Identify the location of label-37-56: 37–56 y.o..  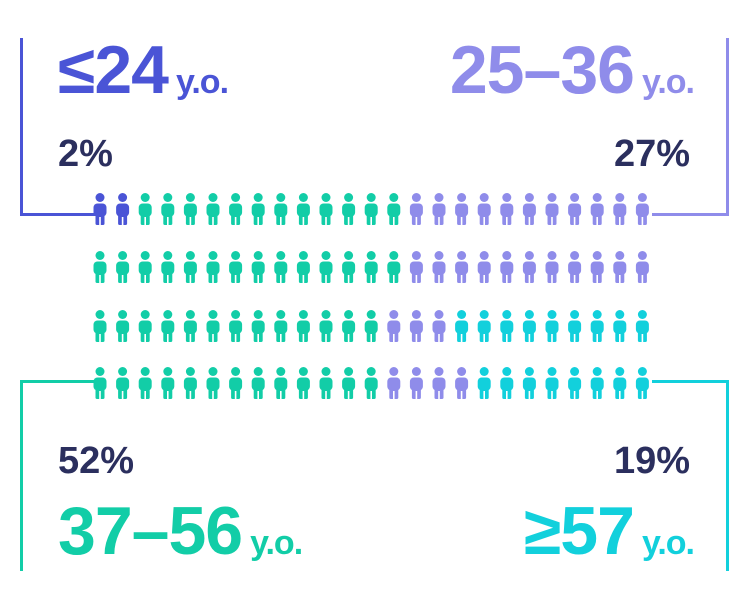
(180, 531).